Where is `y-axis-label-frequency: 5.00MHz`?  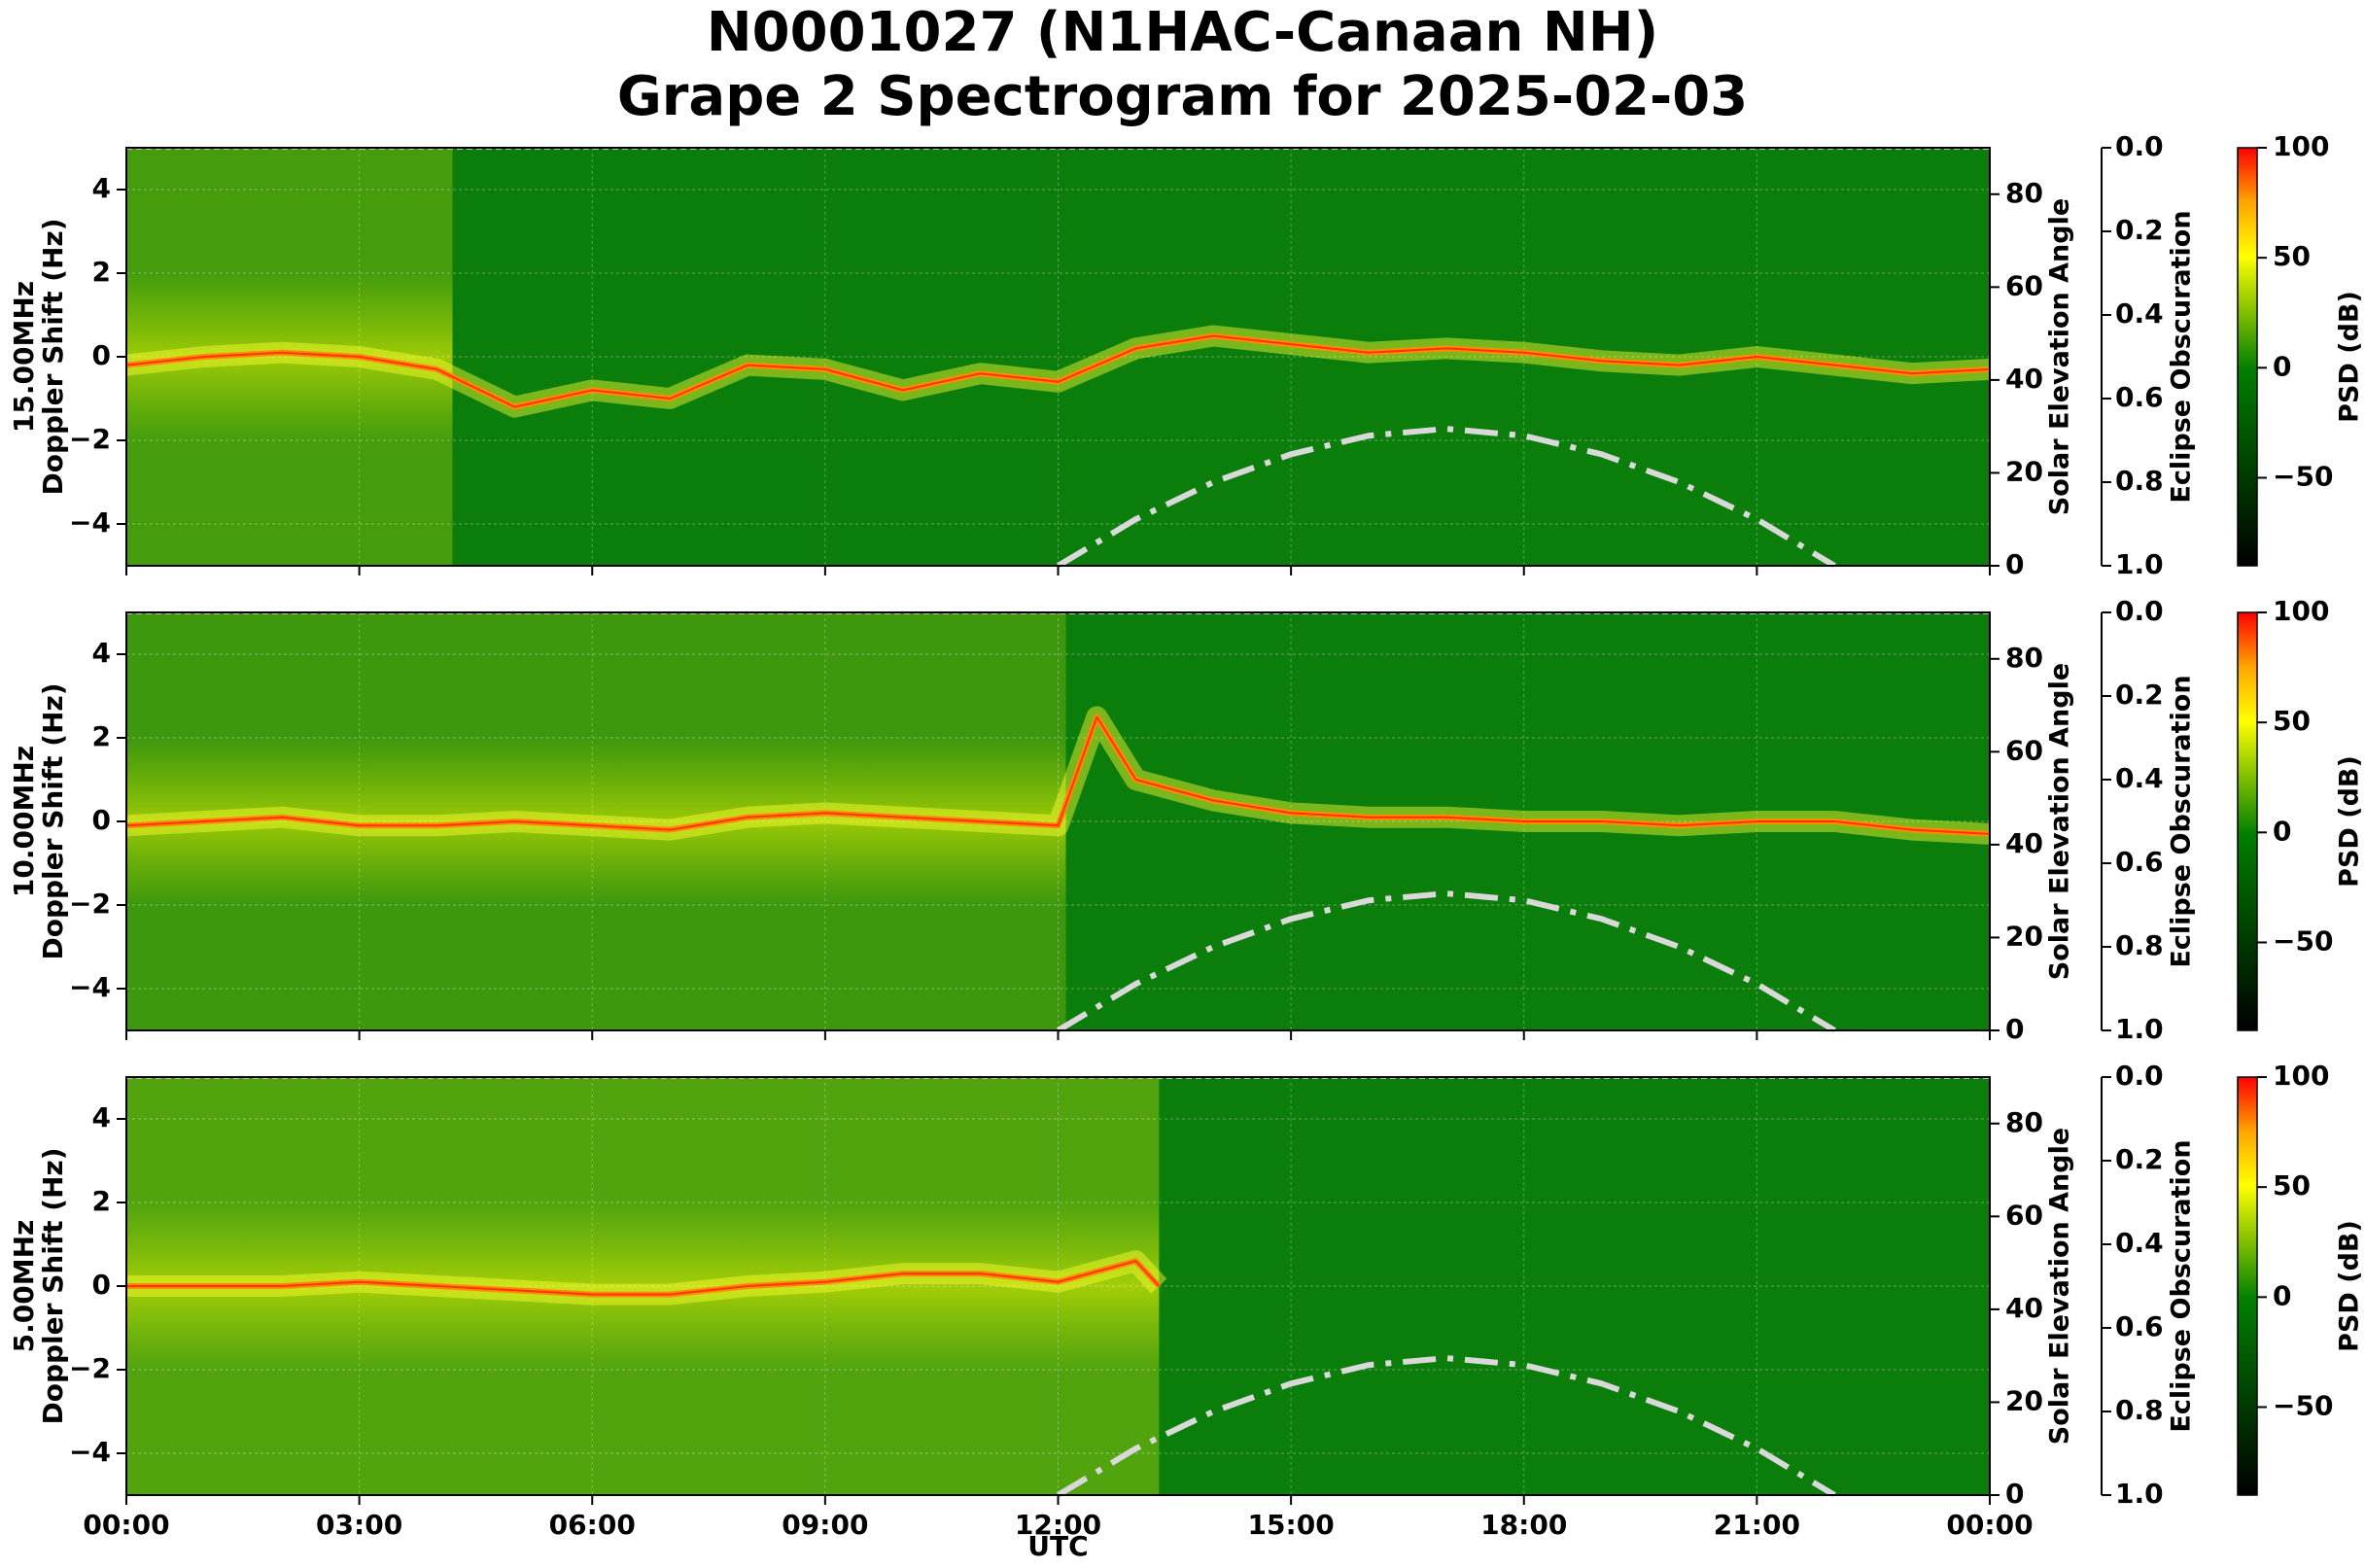
y-axis-label-frequency: 5.00MHz is located at coordinates (24, 1286).